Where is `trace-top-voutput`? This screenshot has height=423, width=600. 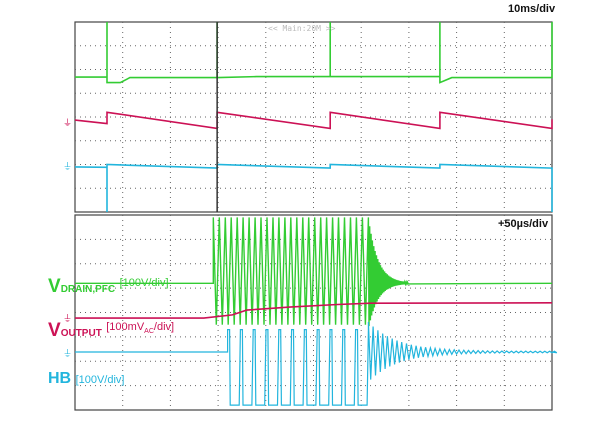 trace-top-voutput is located at coordinates (313, 120).